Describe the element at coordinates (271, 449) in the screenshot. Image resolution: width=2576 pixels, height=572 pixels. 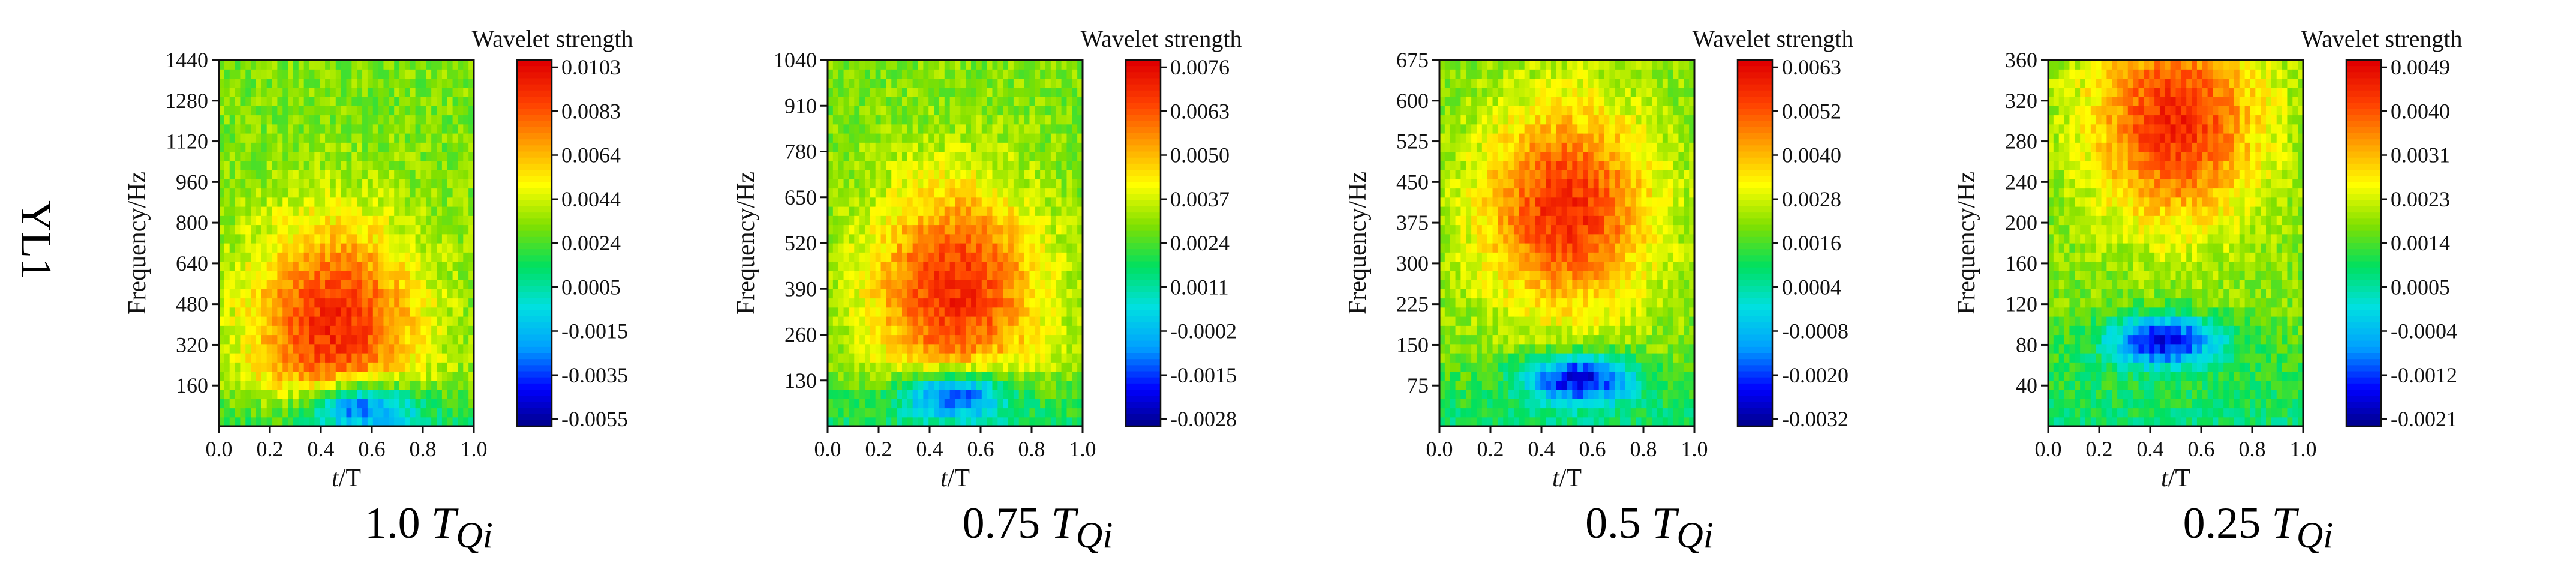
I see `x-tick-label: 0.2` at that location.